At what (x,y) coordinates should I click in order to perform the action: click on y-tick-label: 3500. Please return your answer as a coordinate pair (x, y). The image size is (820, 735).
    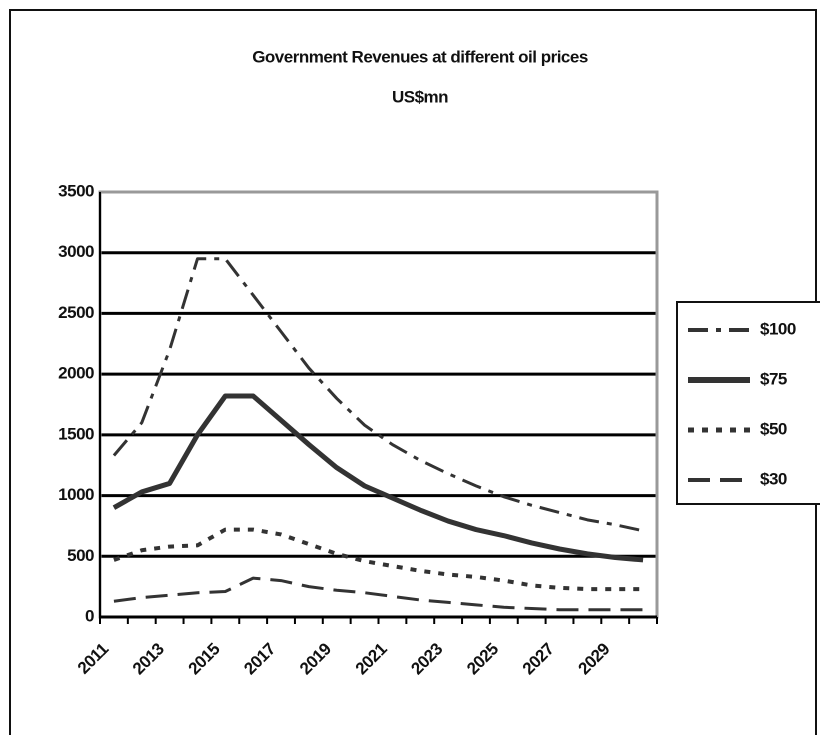
    Looking at the image, I should click on (76, 190).